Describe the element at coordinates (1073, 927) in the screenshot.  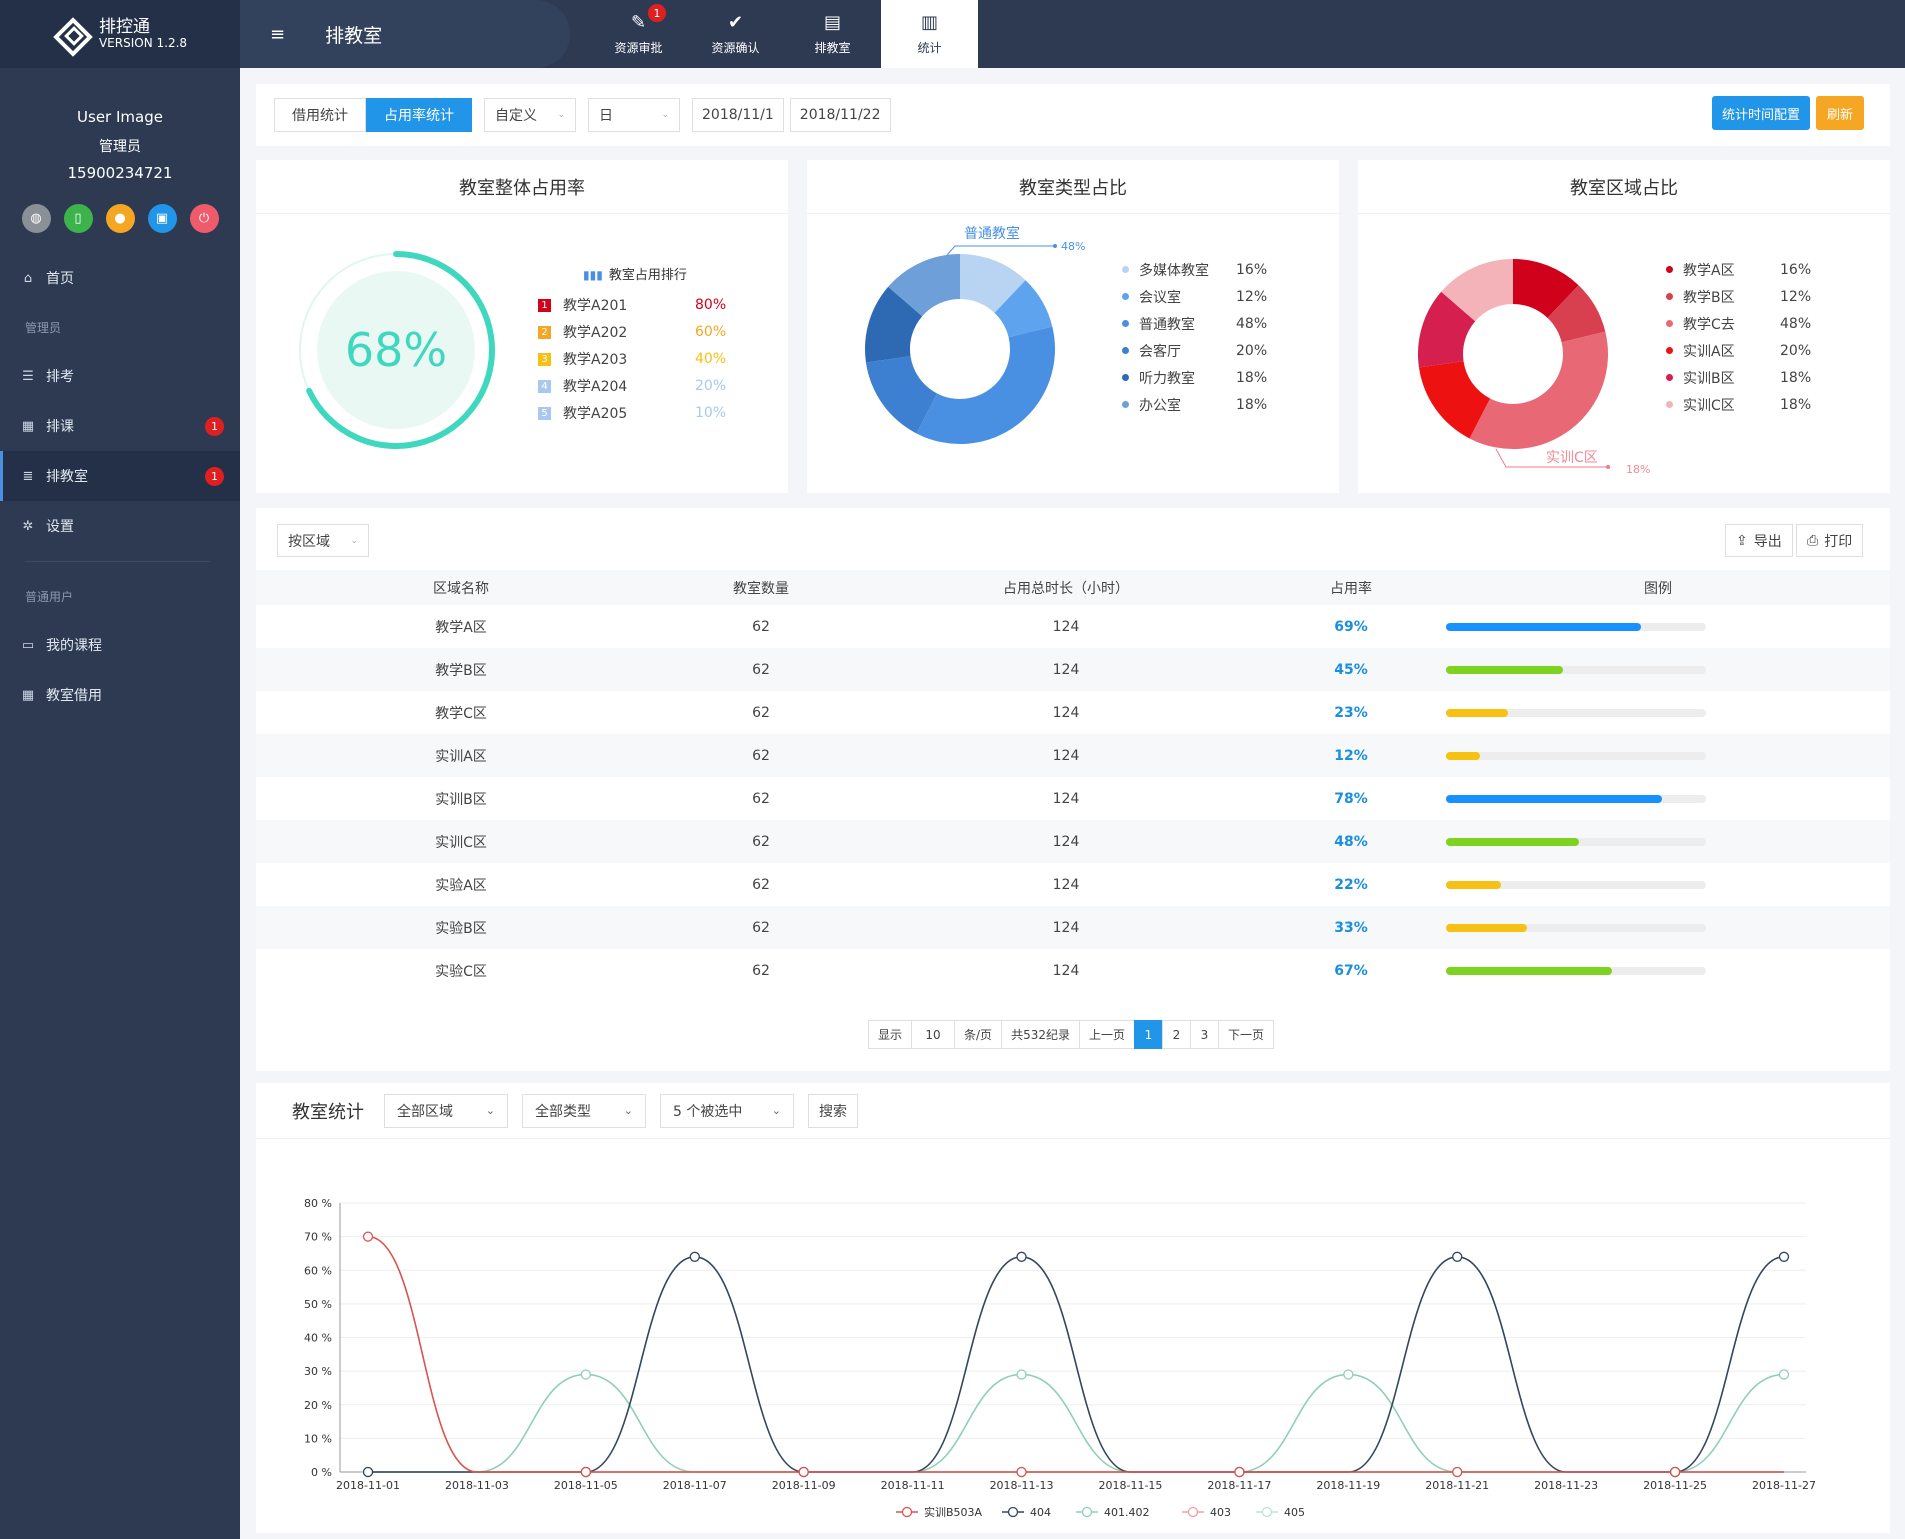
I see `table-row: 实验B区 62 124 33%` at that location.